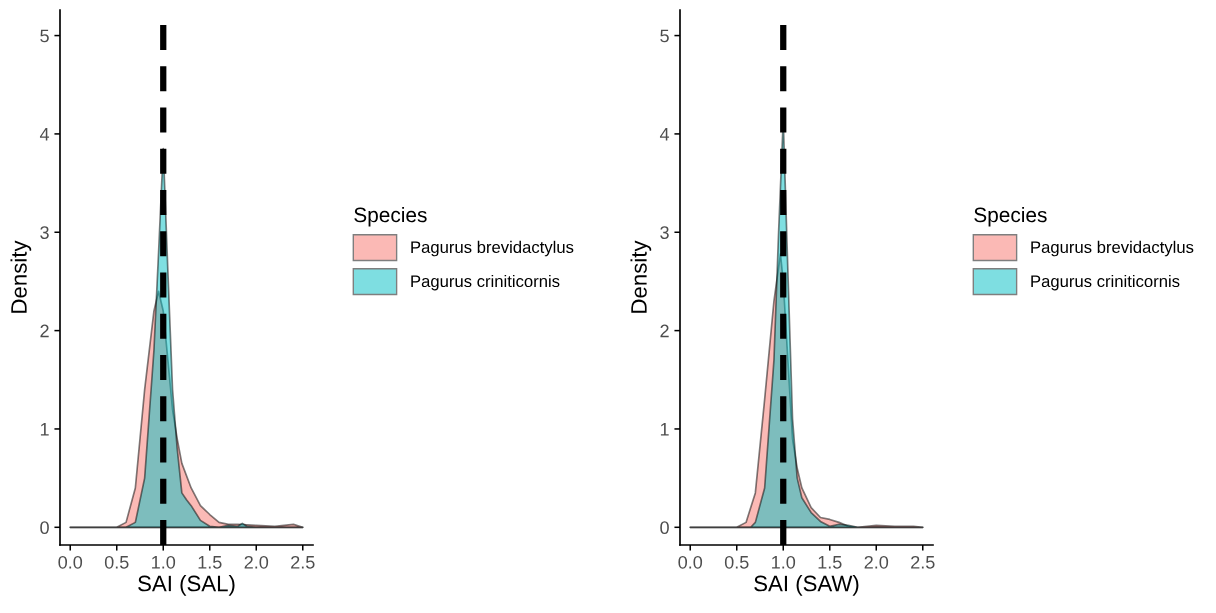 The image size is (1216, 613). Describe the element at coordinates (186, 585) in the screenshot. I see `x-axis-title: SAI (SAL)` at that location.